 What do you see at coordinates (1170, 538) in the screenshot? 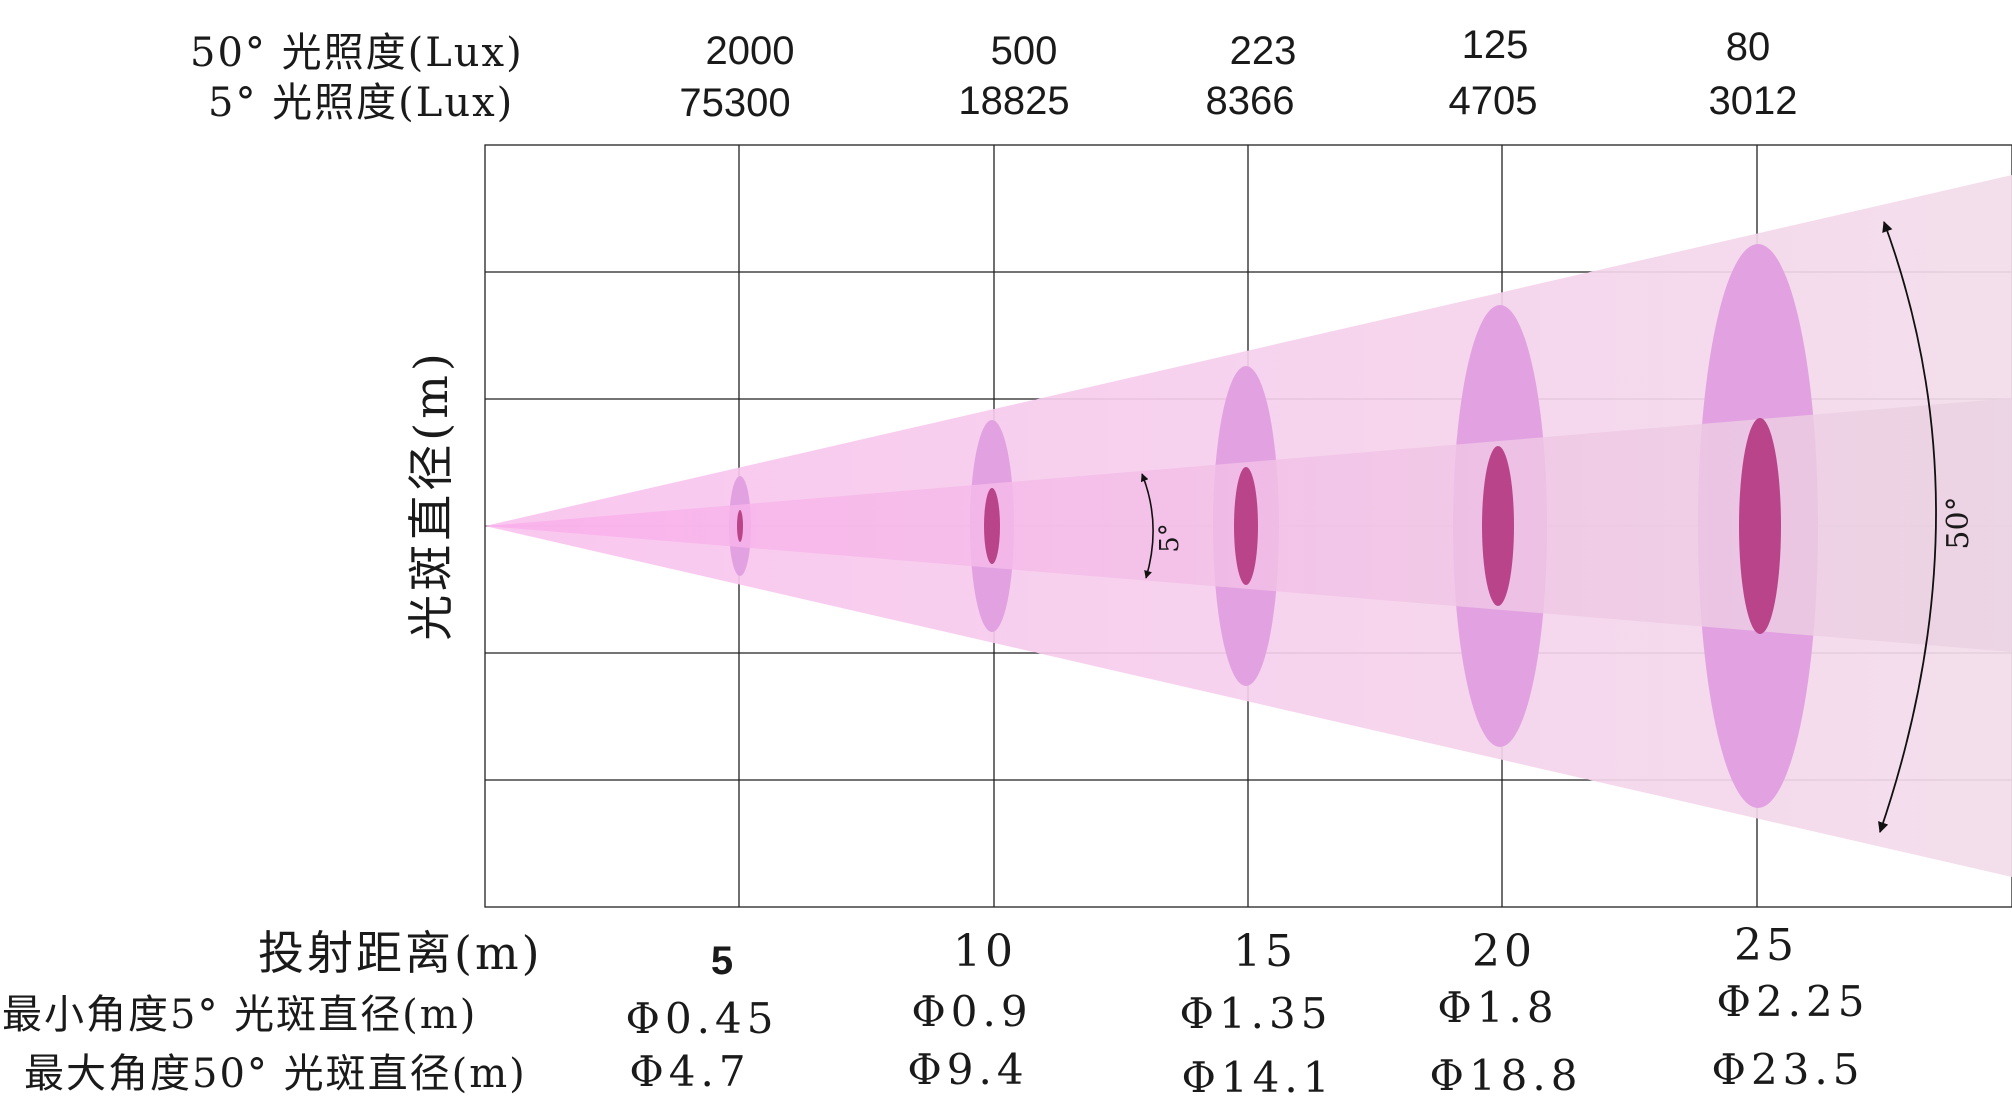
I see `narrow-angle-label: 5°` at bounding box center [1170, 538].